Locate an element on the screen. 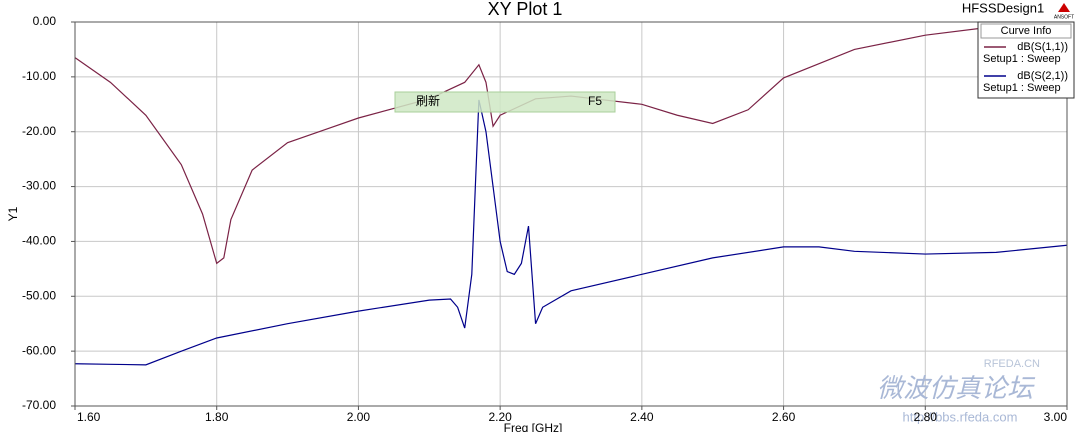 Image resolution: width=1090 pixels, height=432 pixels. watermark: RFEDA.CN is located at coordinates (1012, 364).